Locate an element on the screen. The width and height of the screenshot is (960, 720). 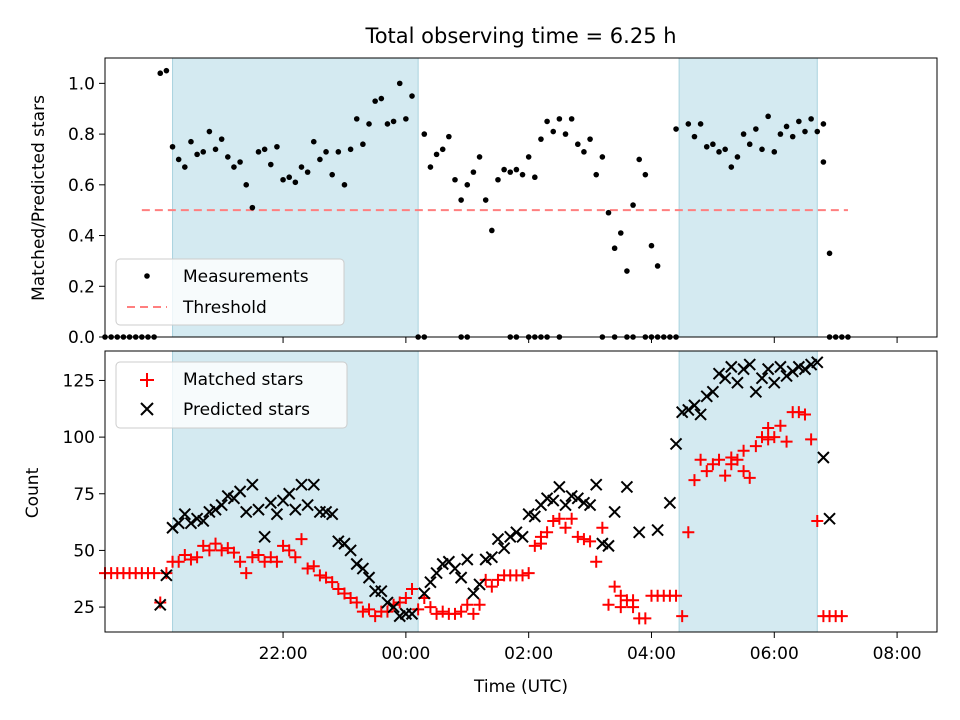
x-axis-label: Time (UTC) is located at coordinates (520, 687).